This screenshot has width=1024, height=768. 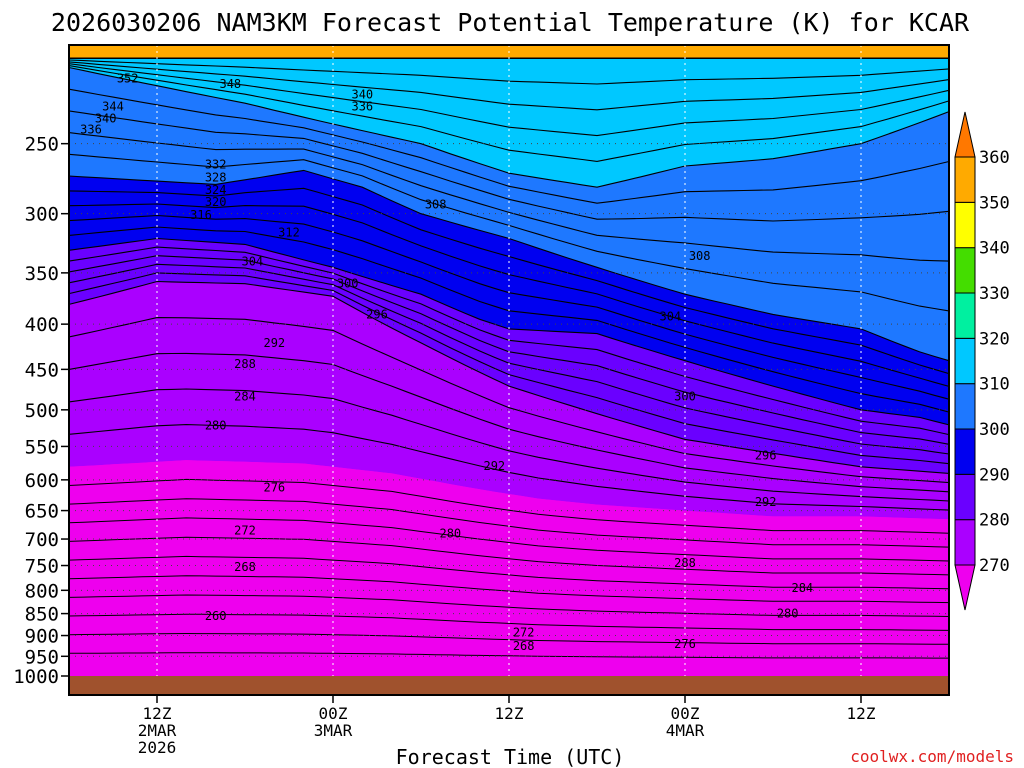 What do you see at coordinates (524, 633) in the screenshot?
I see `contour-label: 272` at bounding box center [524, 633].